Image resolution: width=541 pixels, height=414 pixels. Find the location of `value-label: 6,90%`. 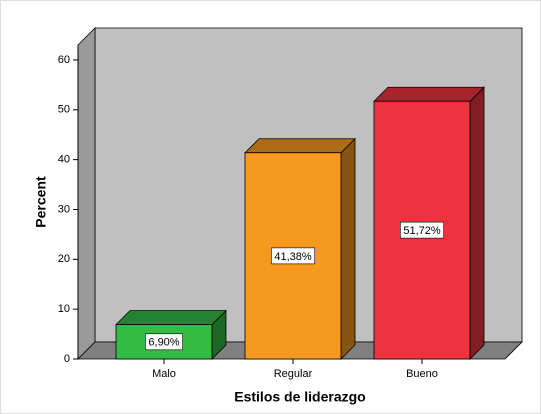

value-label: 6,90% is located at coordinates (163, 343).